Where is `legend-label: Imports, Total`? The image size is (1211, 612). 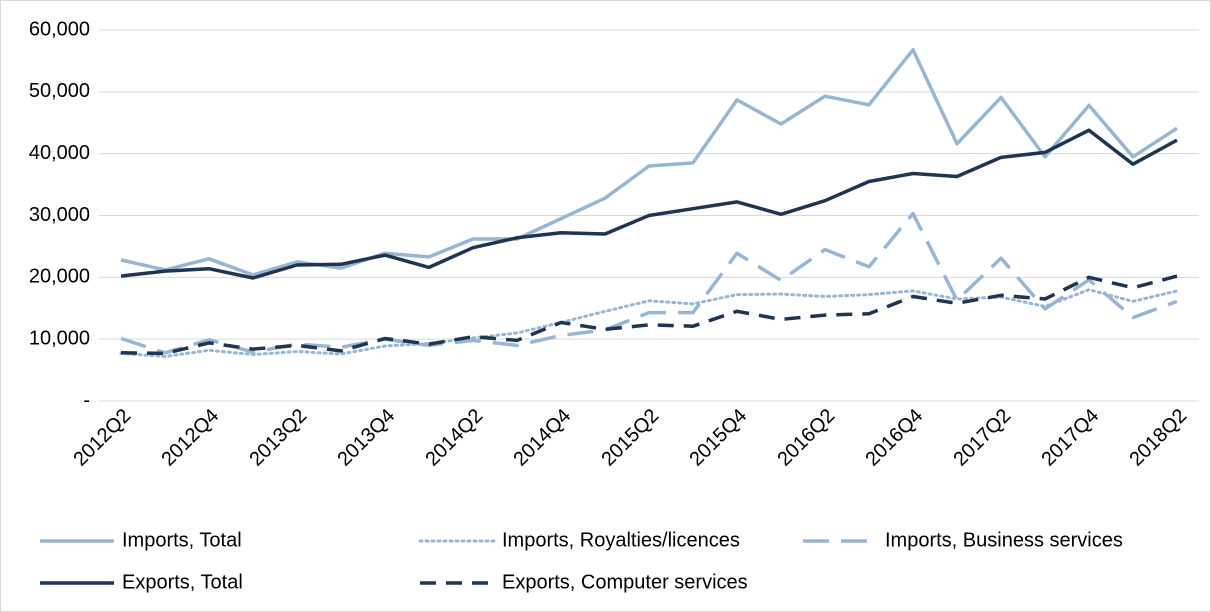 legend-label: Imports, Total is located at coordinates (182, 540).